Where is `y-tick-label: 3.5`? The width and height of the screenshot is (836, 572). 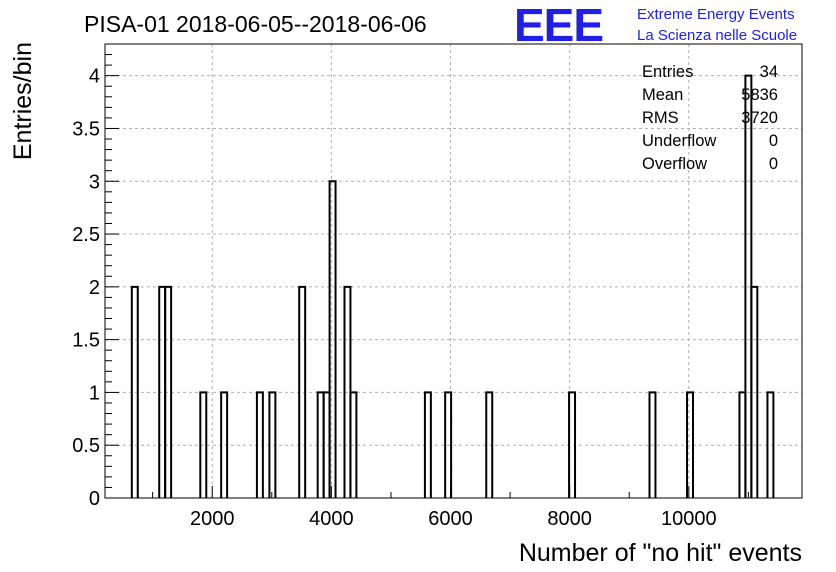
y-tick-label: 3.5 is located at coordinates (86, 129).